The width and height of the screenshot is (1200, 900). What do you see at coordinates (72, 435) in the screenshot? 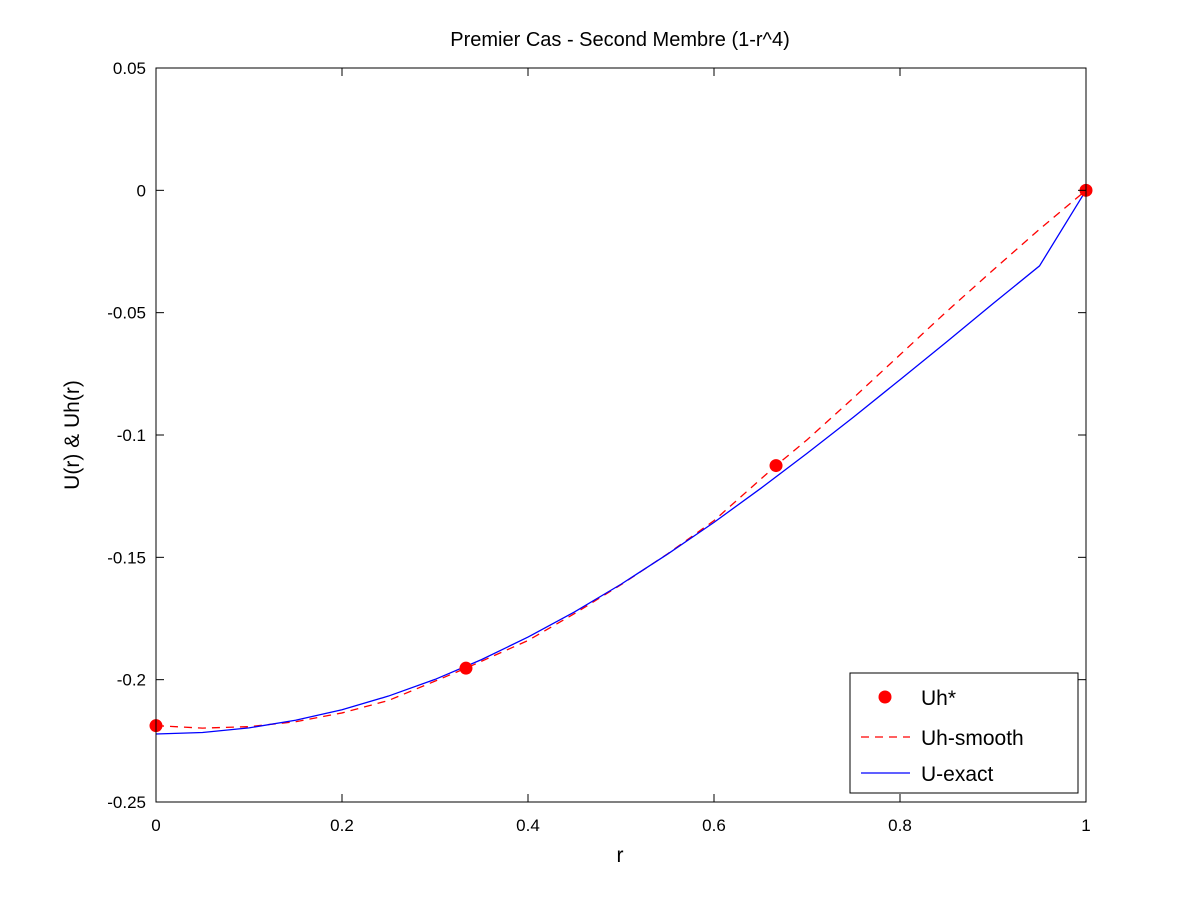
I see `y-axis-label: U(r) & Uh(r)` at bounding box center [72, 435].